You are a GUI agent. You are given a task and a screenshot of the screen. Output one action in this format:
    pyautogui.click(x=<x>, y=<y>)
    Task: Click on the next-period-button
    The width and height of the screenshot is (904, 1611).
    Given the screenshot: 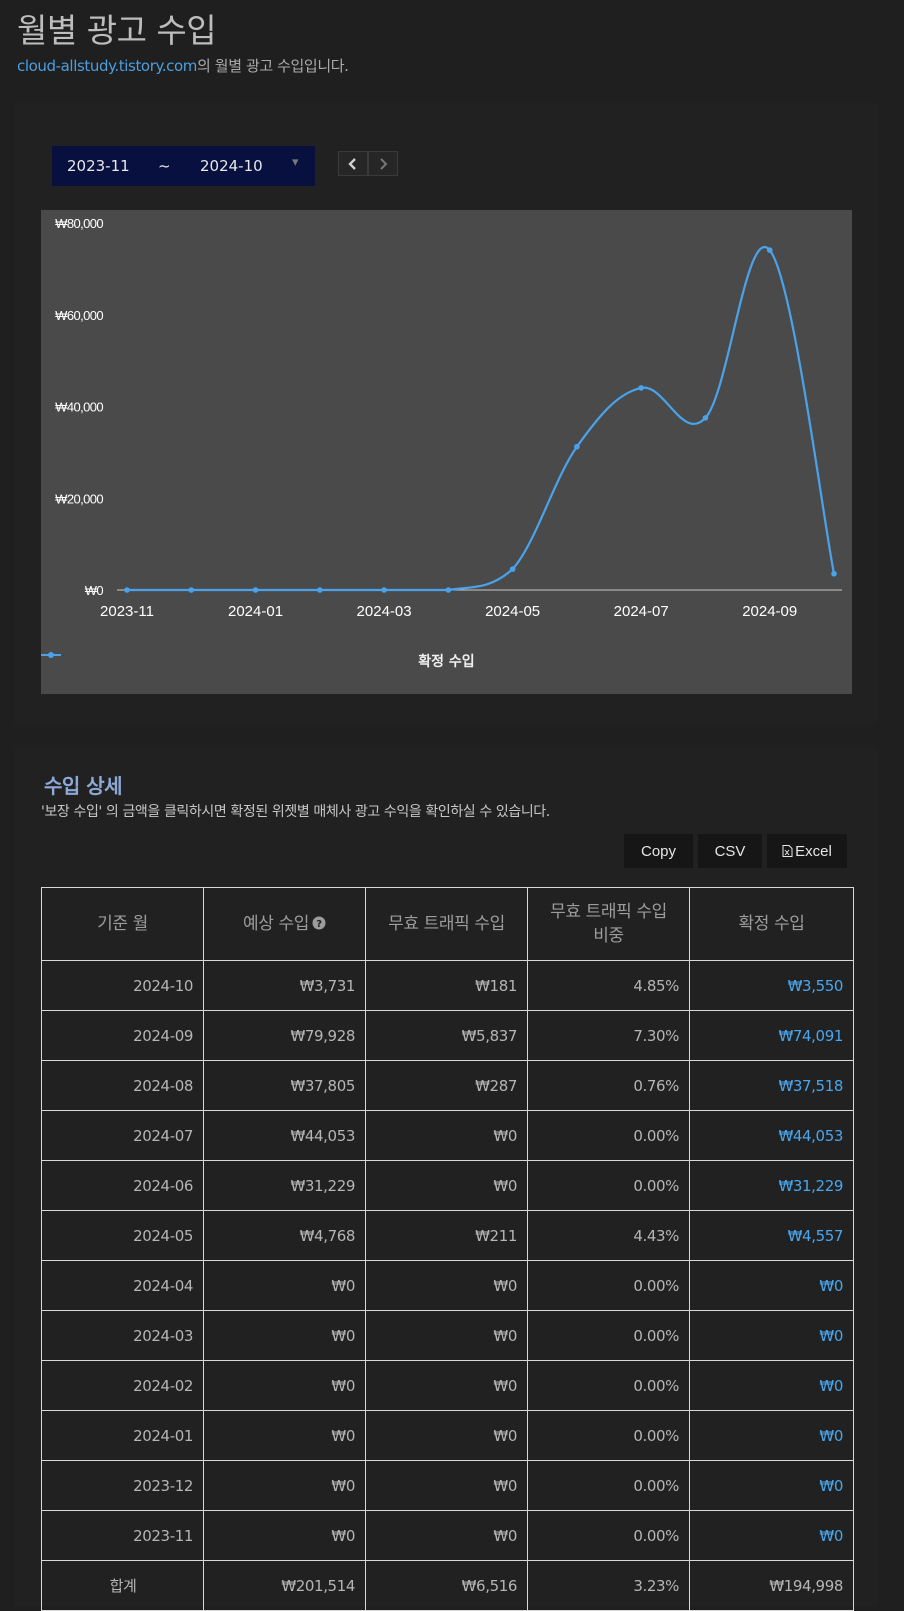 What is the action you would take?
    pyautogui.click(x=383, y=163)
    